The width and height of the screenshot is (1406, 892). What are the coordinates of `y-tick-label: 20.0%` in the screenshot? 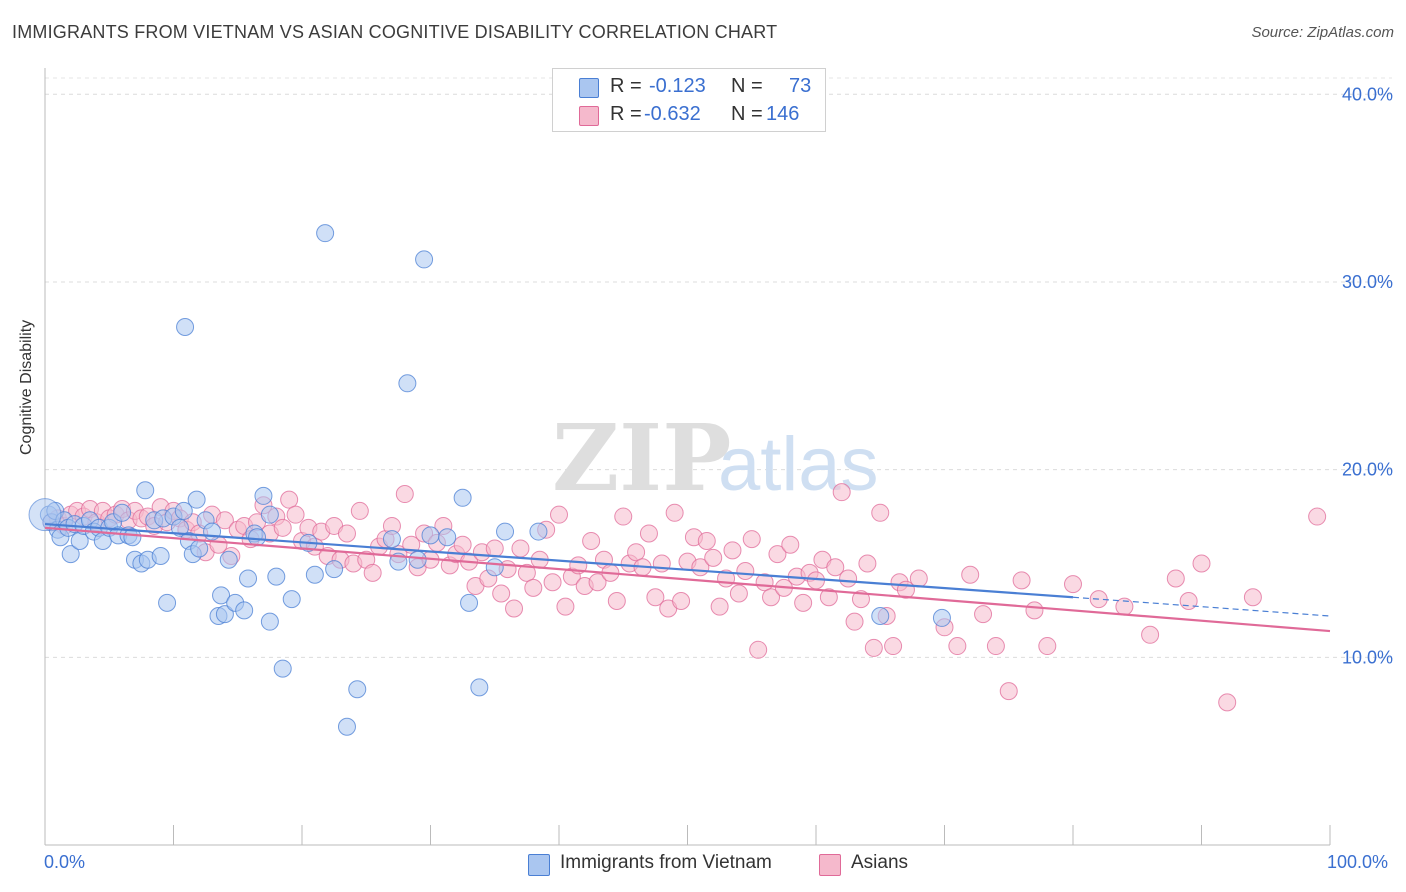 It's located at (1367, 470).